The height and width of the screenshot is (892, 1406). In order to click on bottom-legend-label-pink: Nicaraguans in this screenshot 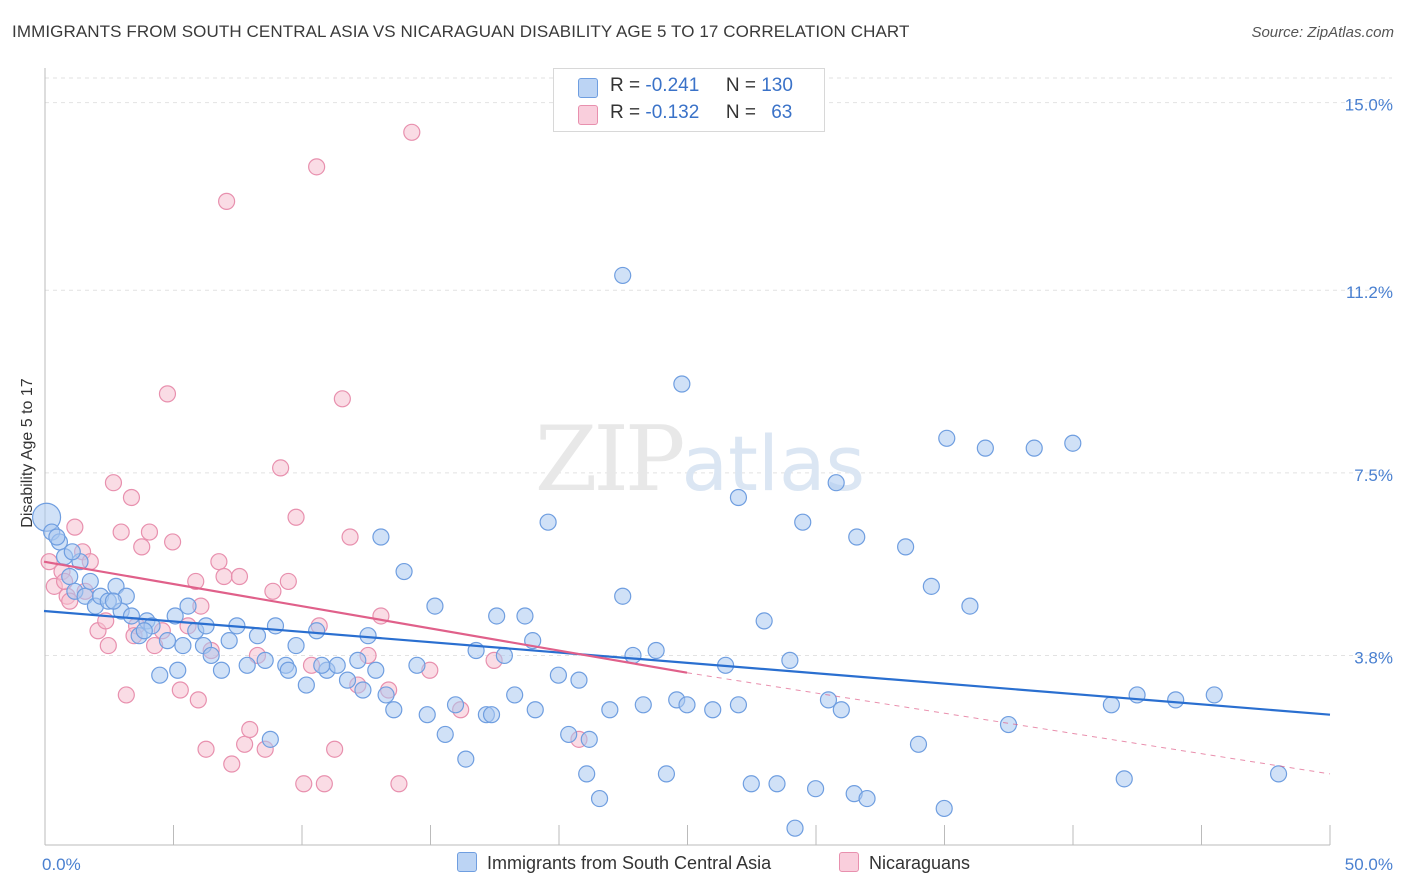, I will do `click(920, 863)`.